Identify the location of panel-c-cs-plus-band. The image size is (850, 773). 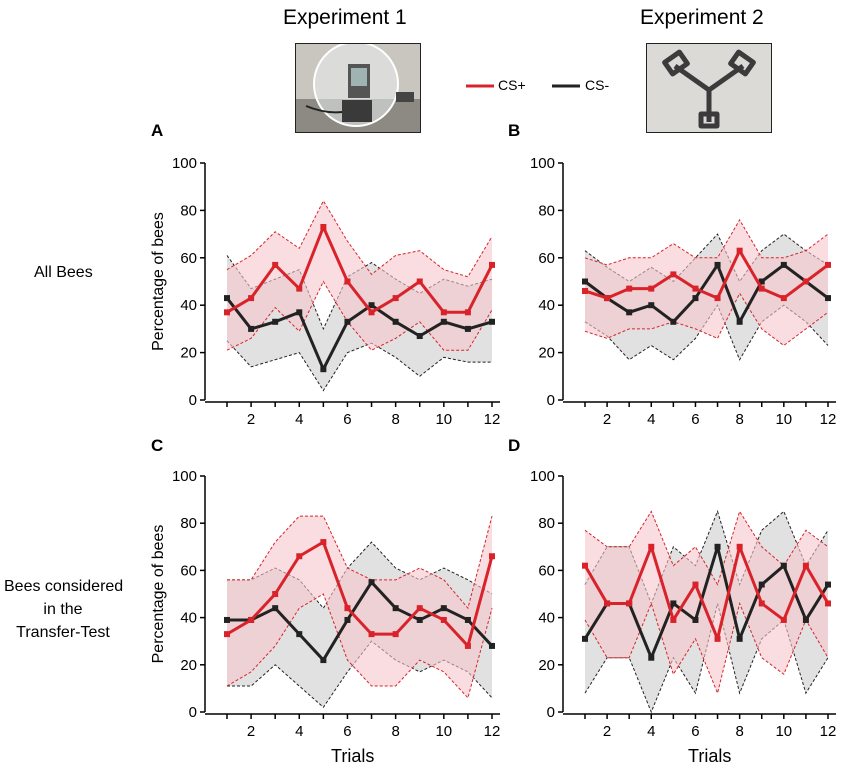
(359, 607).